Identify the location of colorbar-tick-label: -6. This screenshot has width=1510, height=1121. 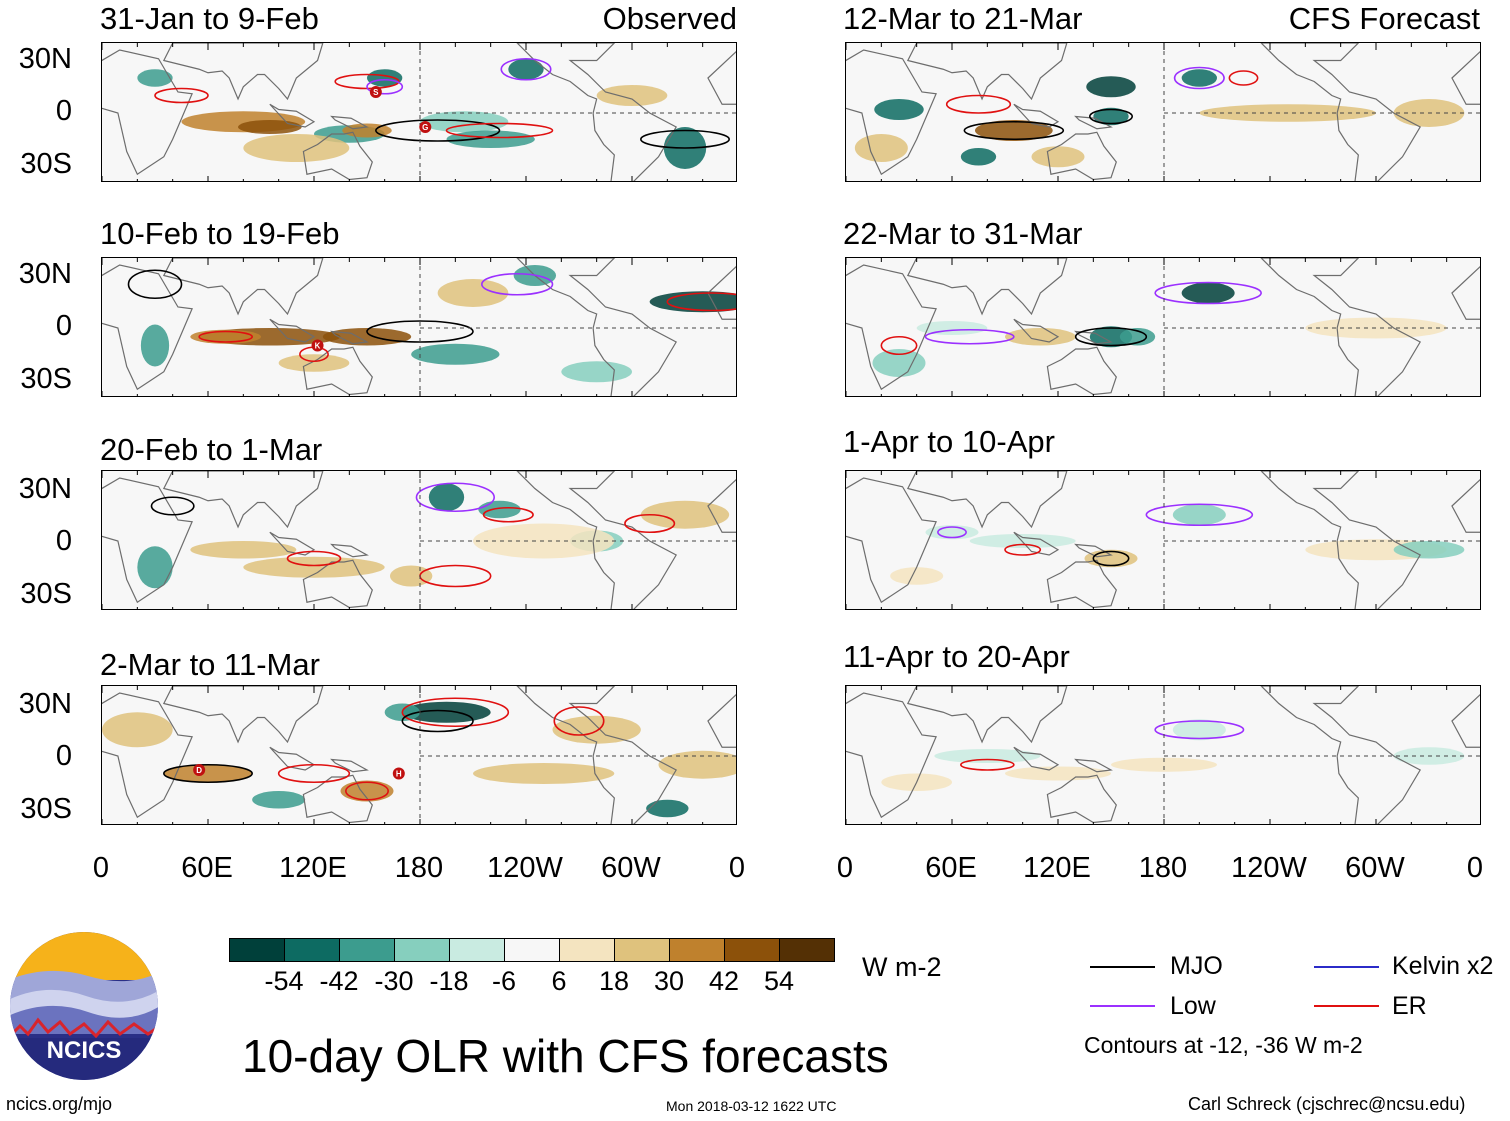
(503, 981).